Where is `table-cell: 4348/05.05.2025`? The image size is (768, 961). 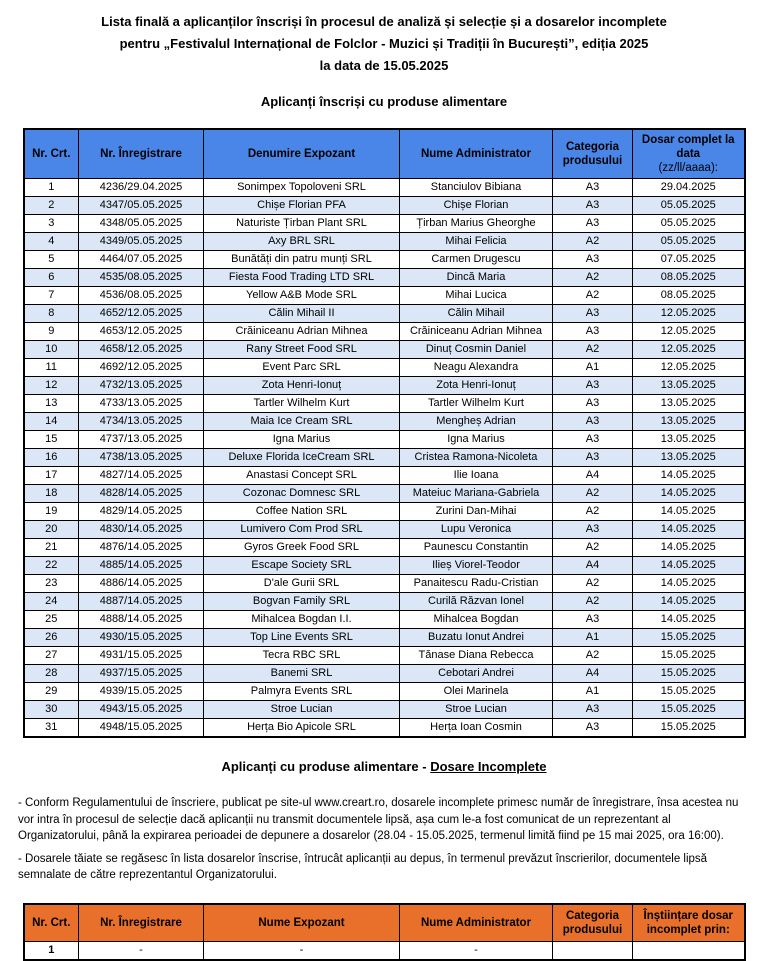 table-cell: 4348/05.05.2025 is located at coordinates (141, 224).